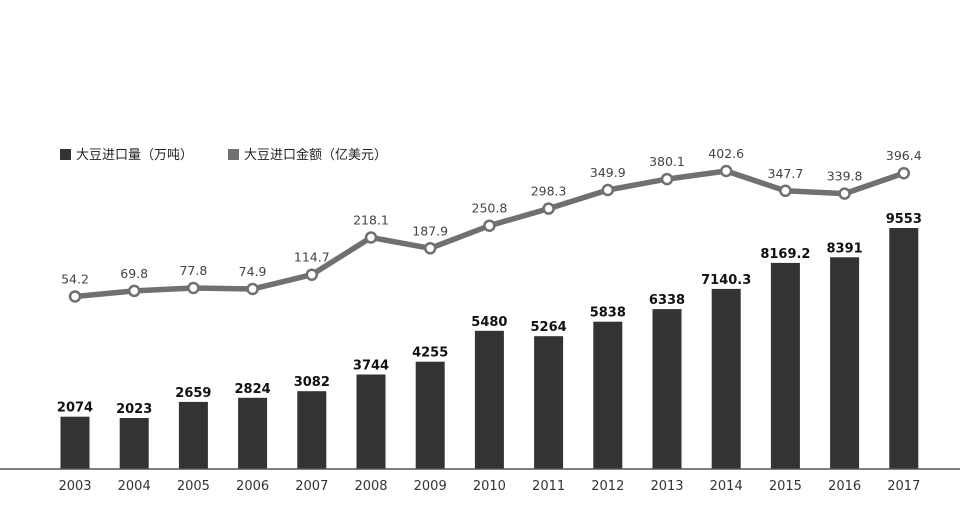  Describe the element at coordinates (844, 486) in the screenshot. I see `x-tick-2016: 2016` at that location.